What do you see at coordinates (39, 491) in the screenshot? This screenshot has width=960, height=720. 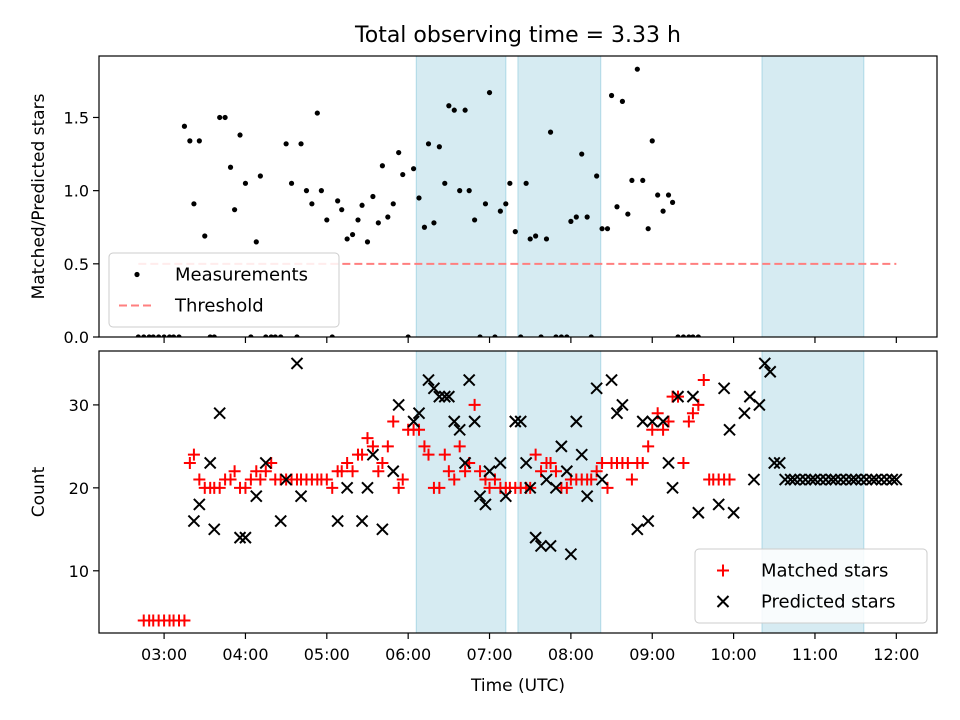 I see `bottom-y-axis-label: Count` at bounding box center [39, 491].